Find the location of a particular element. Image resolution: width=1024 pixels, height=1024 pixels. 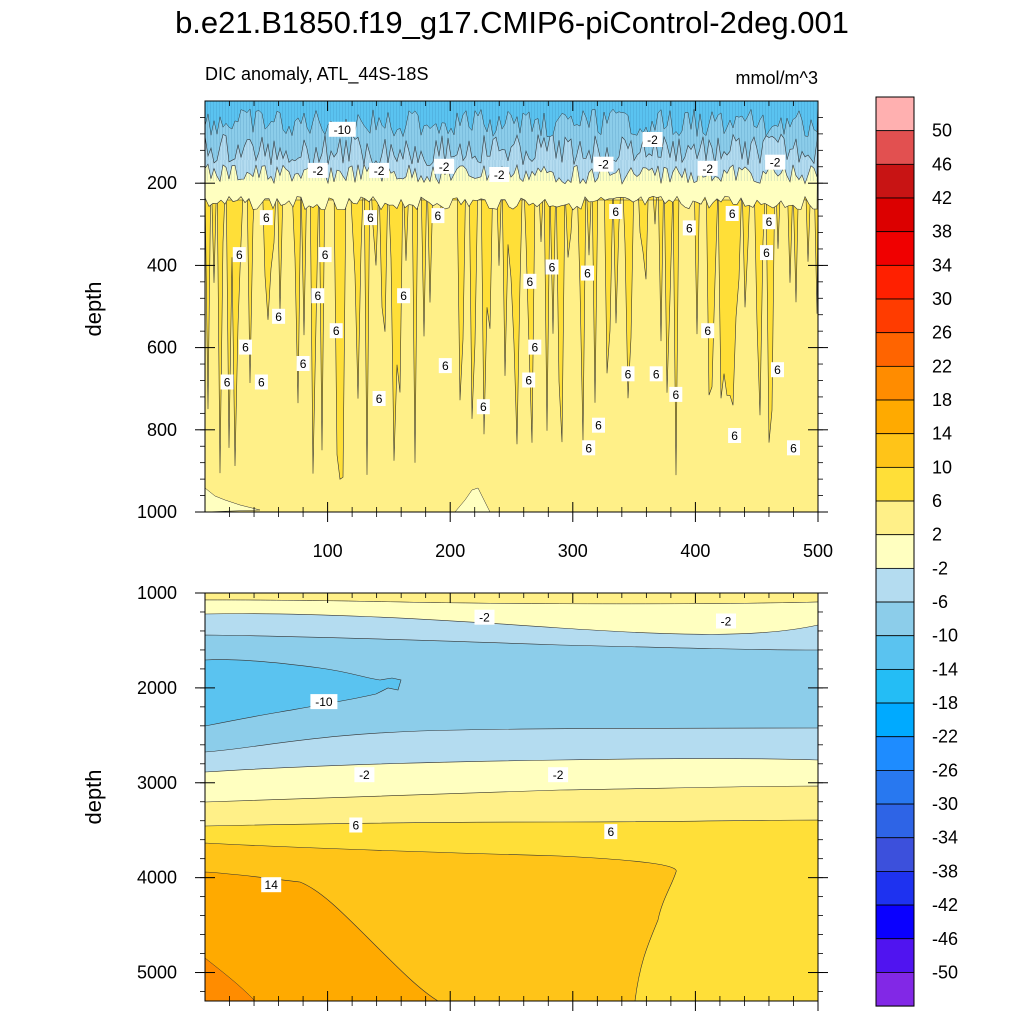

x-tick-label: 500 is located at coordinates (818, 551).